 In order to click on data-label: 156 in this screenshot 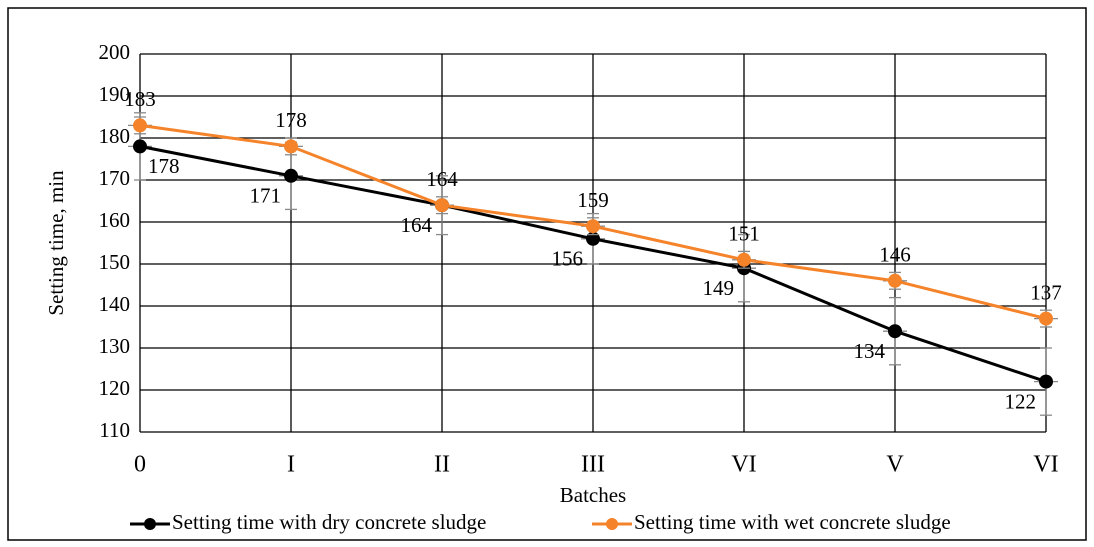, I will do `click(568, 259)`.